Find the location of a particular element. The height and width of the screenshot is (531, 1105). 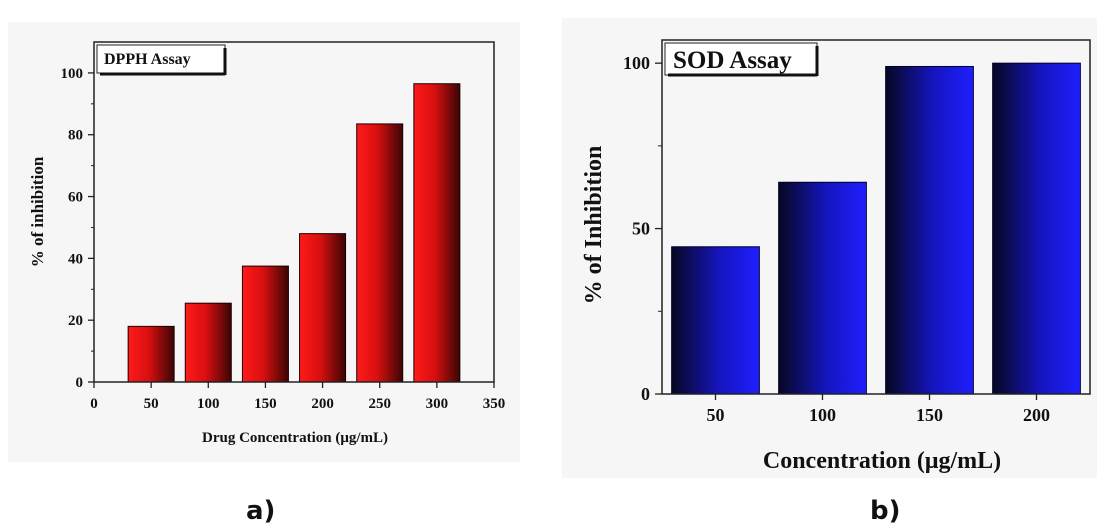

chart-a-y-tick-label: 60 is located at coordinates (75, 198).